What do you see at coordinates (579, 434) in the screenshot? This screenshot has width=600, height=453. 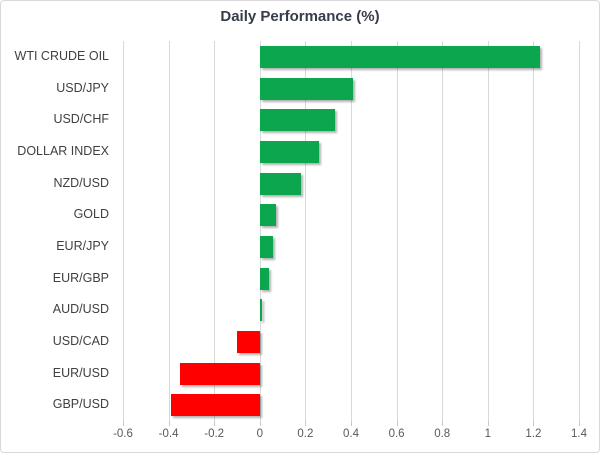 I see `x-tick-label: 1.4` at bounding box center [579, 434].